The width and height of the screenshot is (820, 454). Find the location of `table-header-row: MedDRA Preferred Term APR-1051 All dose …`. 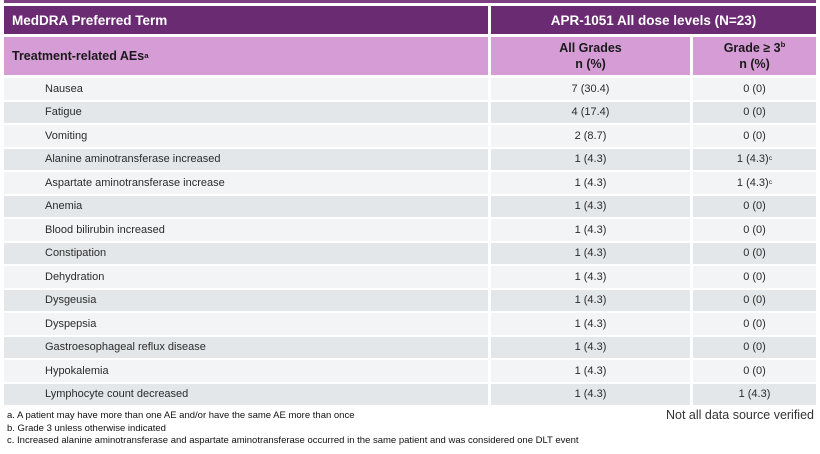

table-header-row: MedDRA Preferred Term APR-1051 All dose … is located at coordinates (410, 20).